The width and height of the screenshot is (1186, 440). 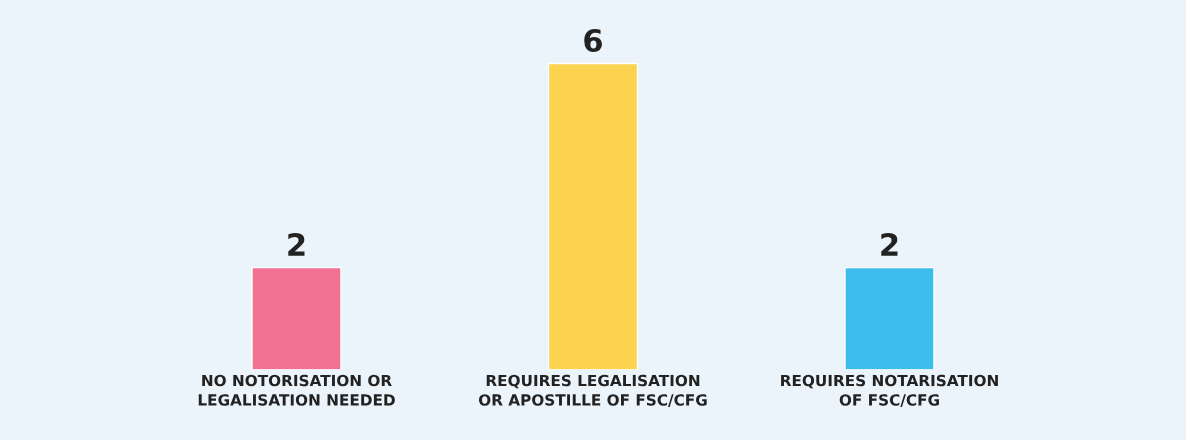 I want to click on data-label: 6, so click(x=593, y=40).